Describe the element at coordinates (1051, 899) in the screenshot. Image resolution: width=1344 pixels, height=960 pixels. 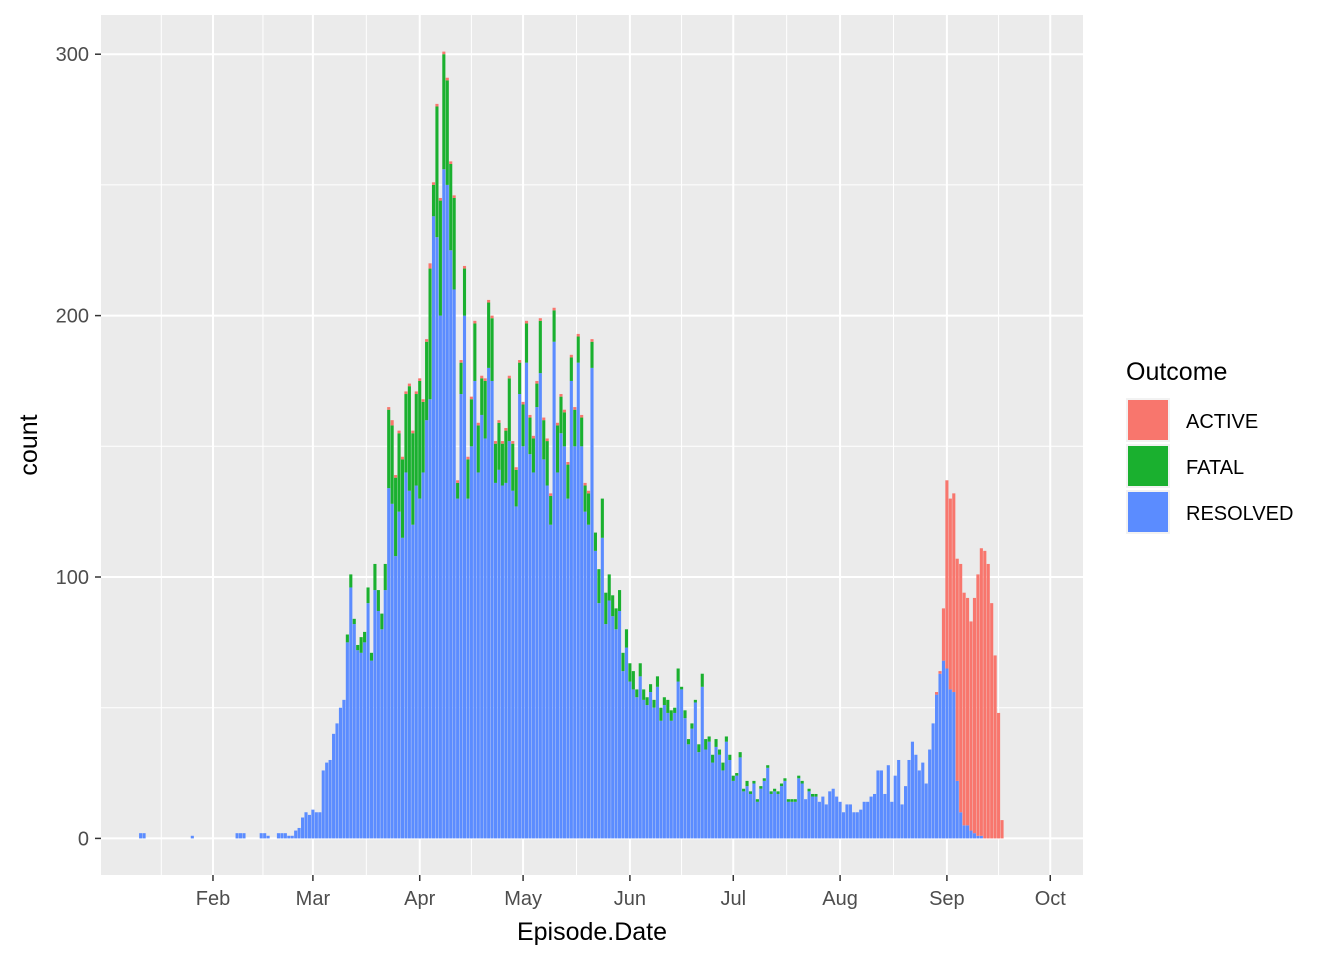
I see `x-tick-label: Oct` at that location.